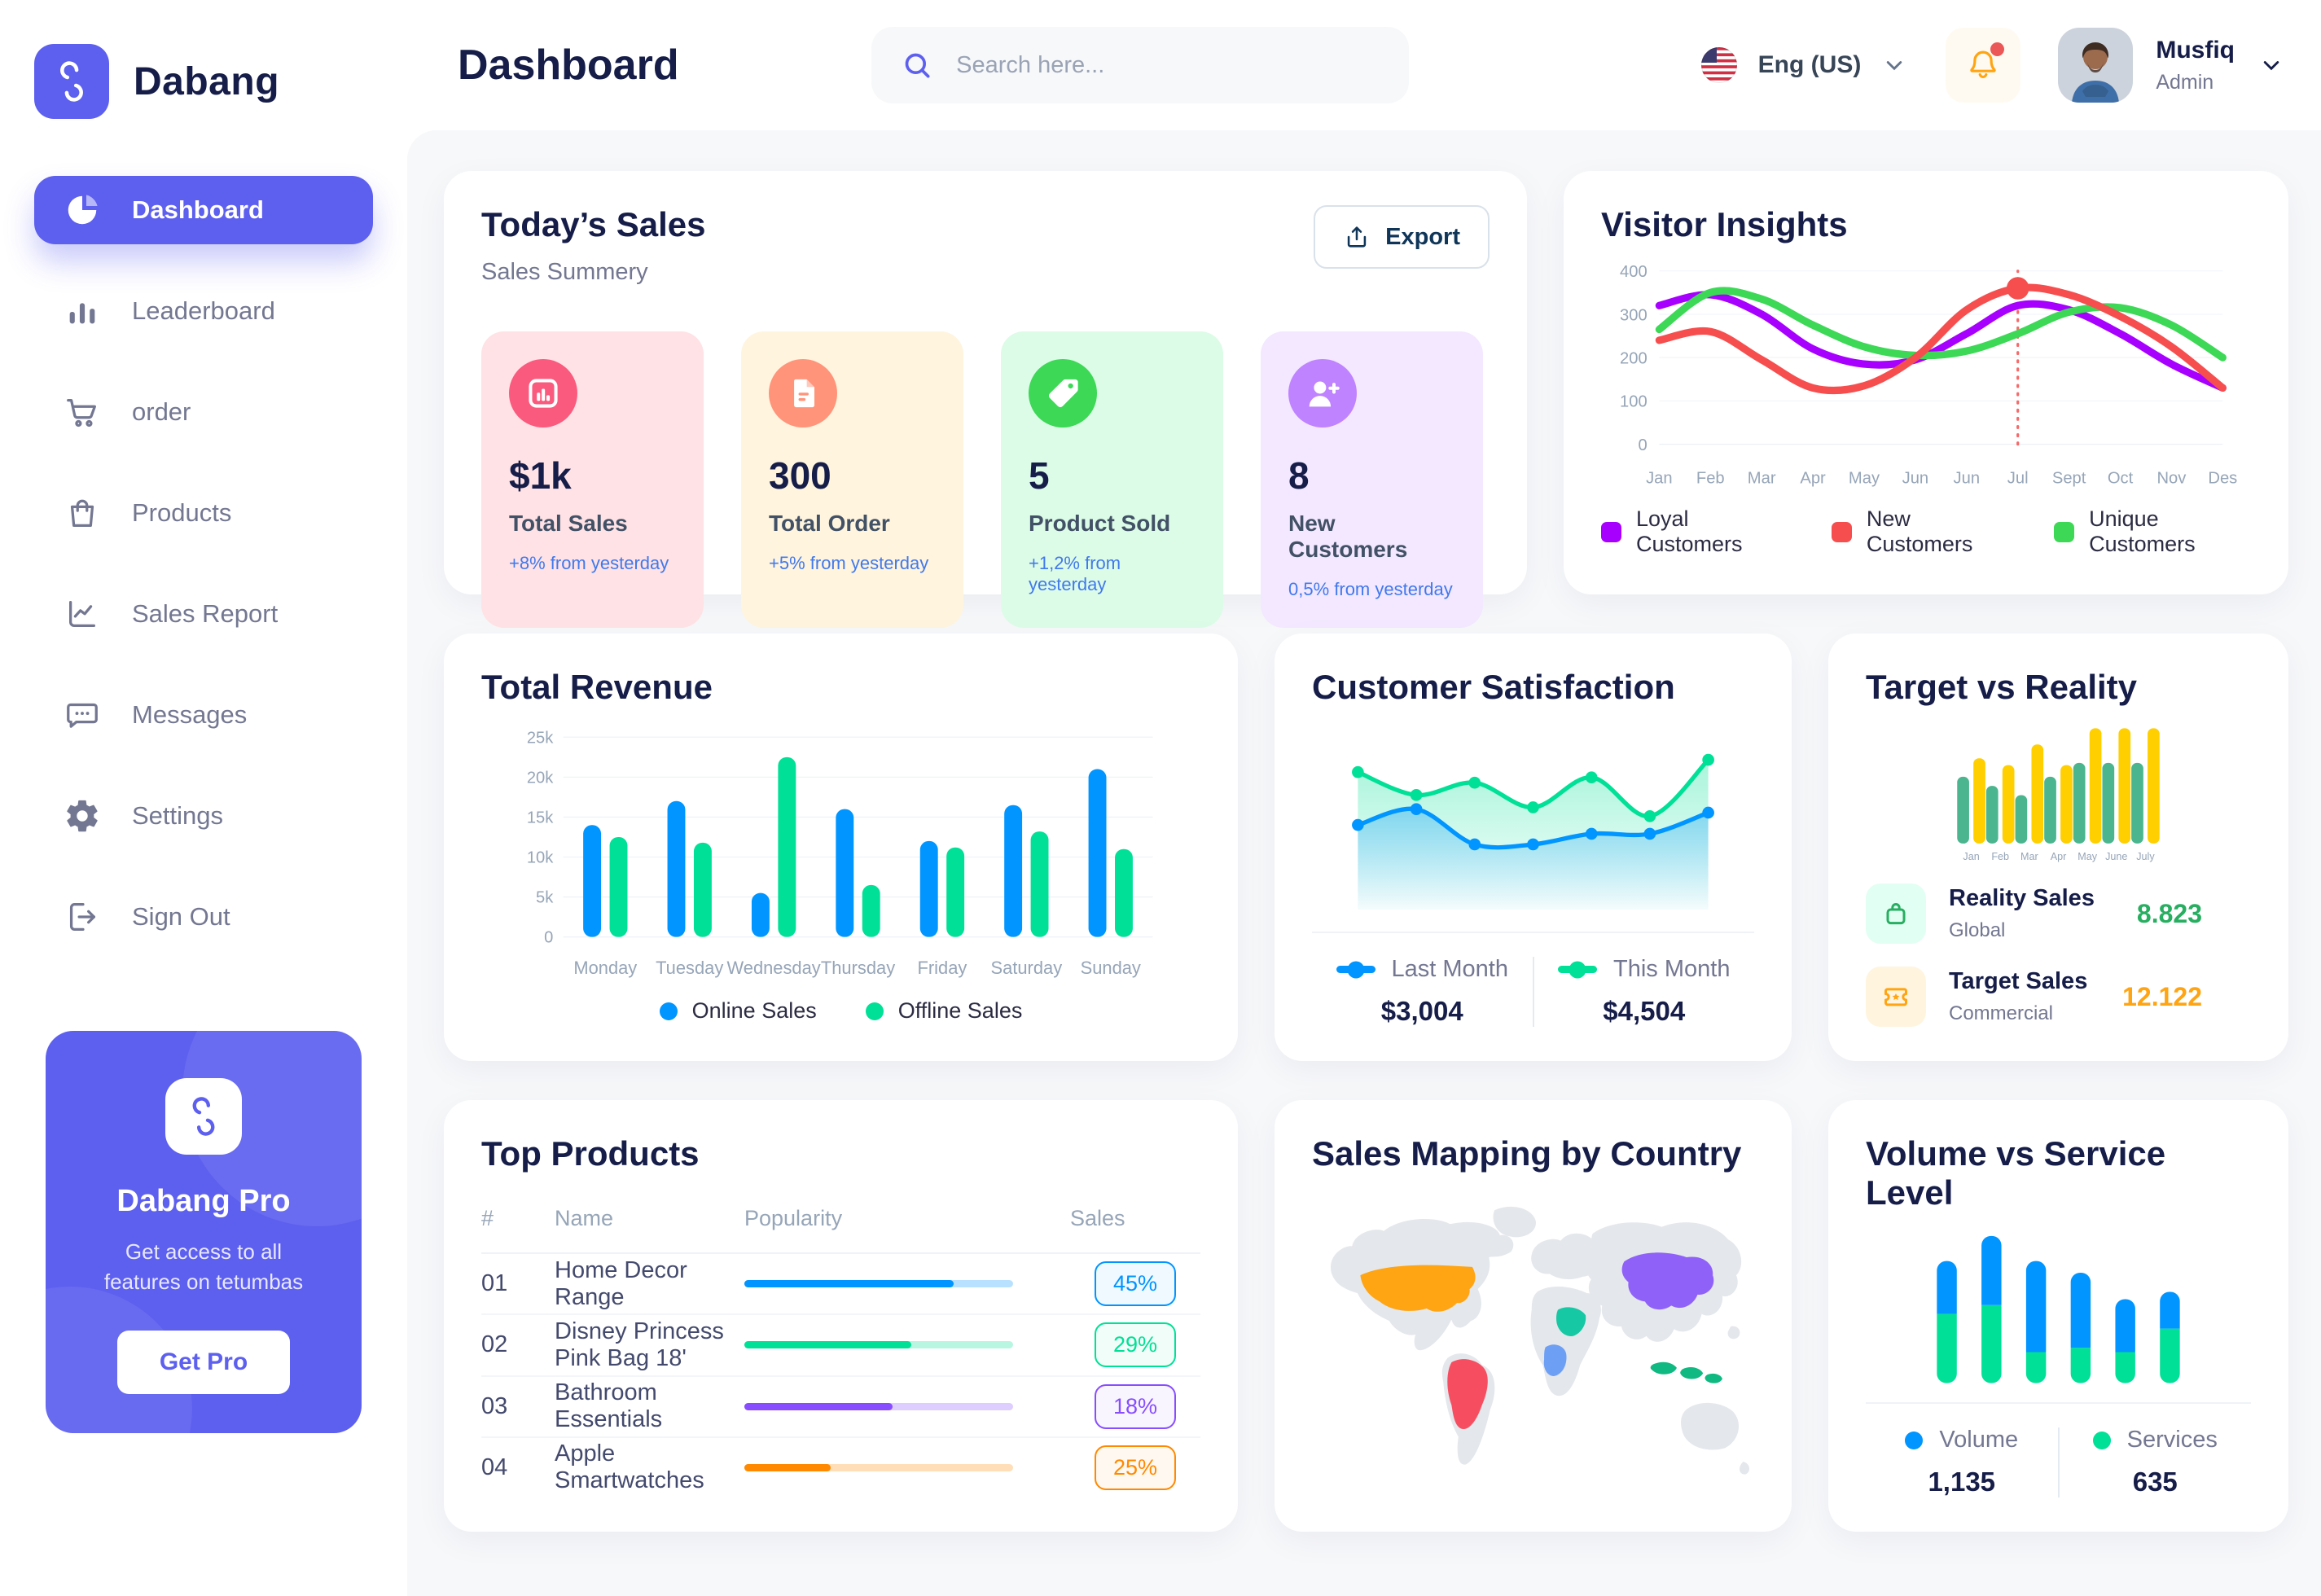 The width and height of the screenshot is (2321, 1596). Describe the element at coordinates (1167, 65) in the screenshot. I see `search-input` at that location.